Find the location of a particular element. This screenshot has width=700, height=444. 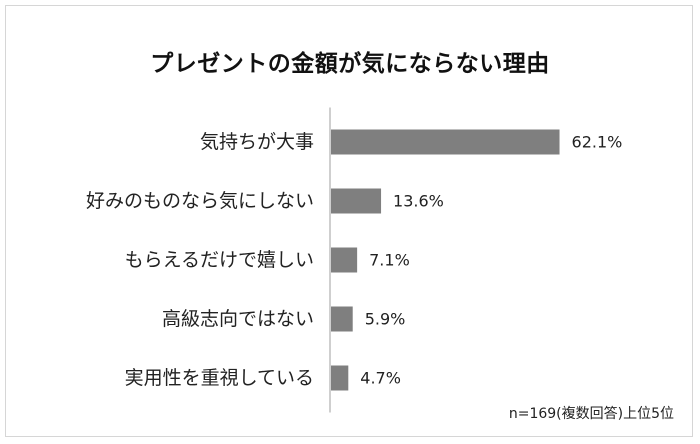

category-label: 気持ちが大事 is located at coordinates (257, 142).